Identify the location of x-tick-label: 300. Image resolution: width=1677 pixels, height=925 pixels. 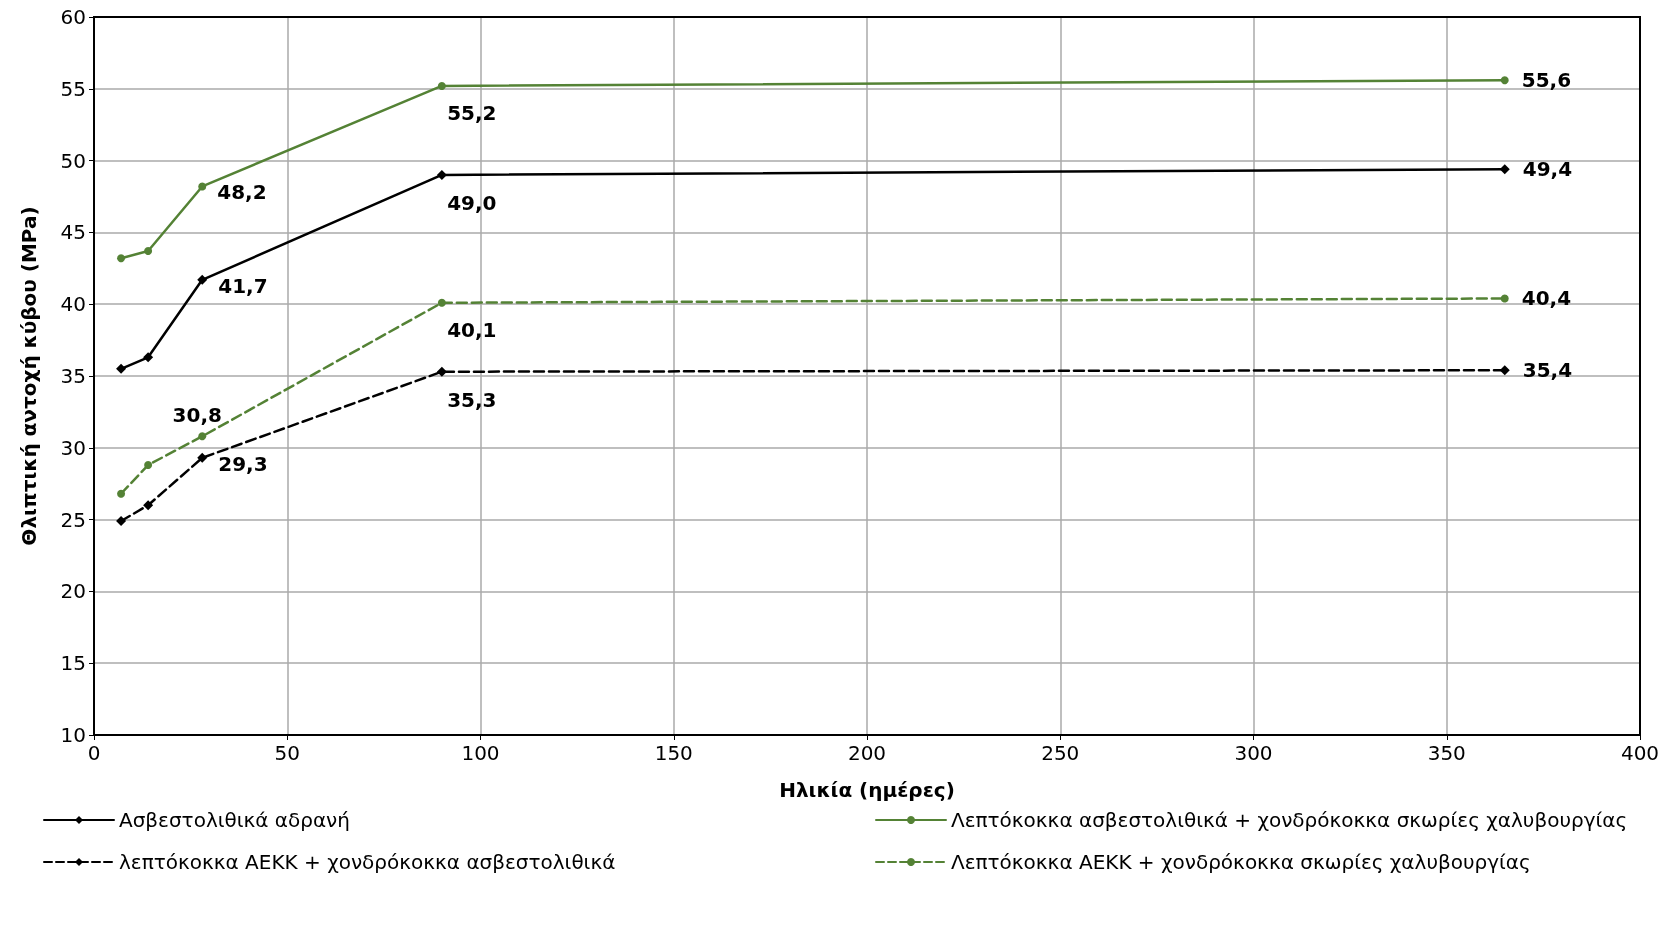
(1253, 753).